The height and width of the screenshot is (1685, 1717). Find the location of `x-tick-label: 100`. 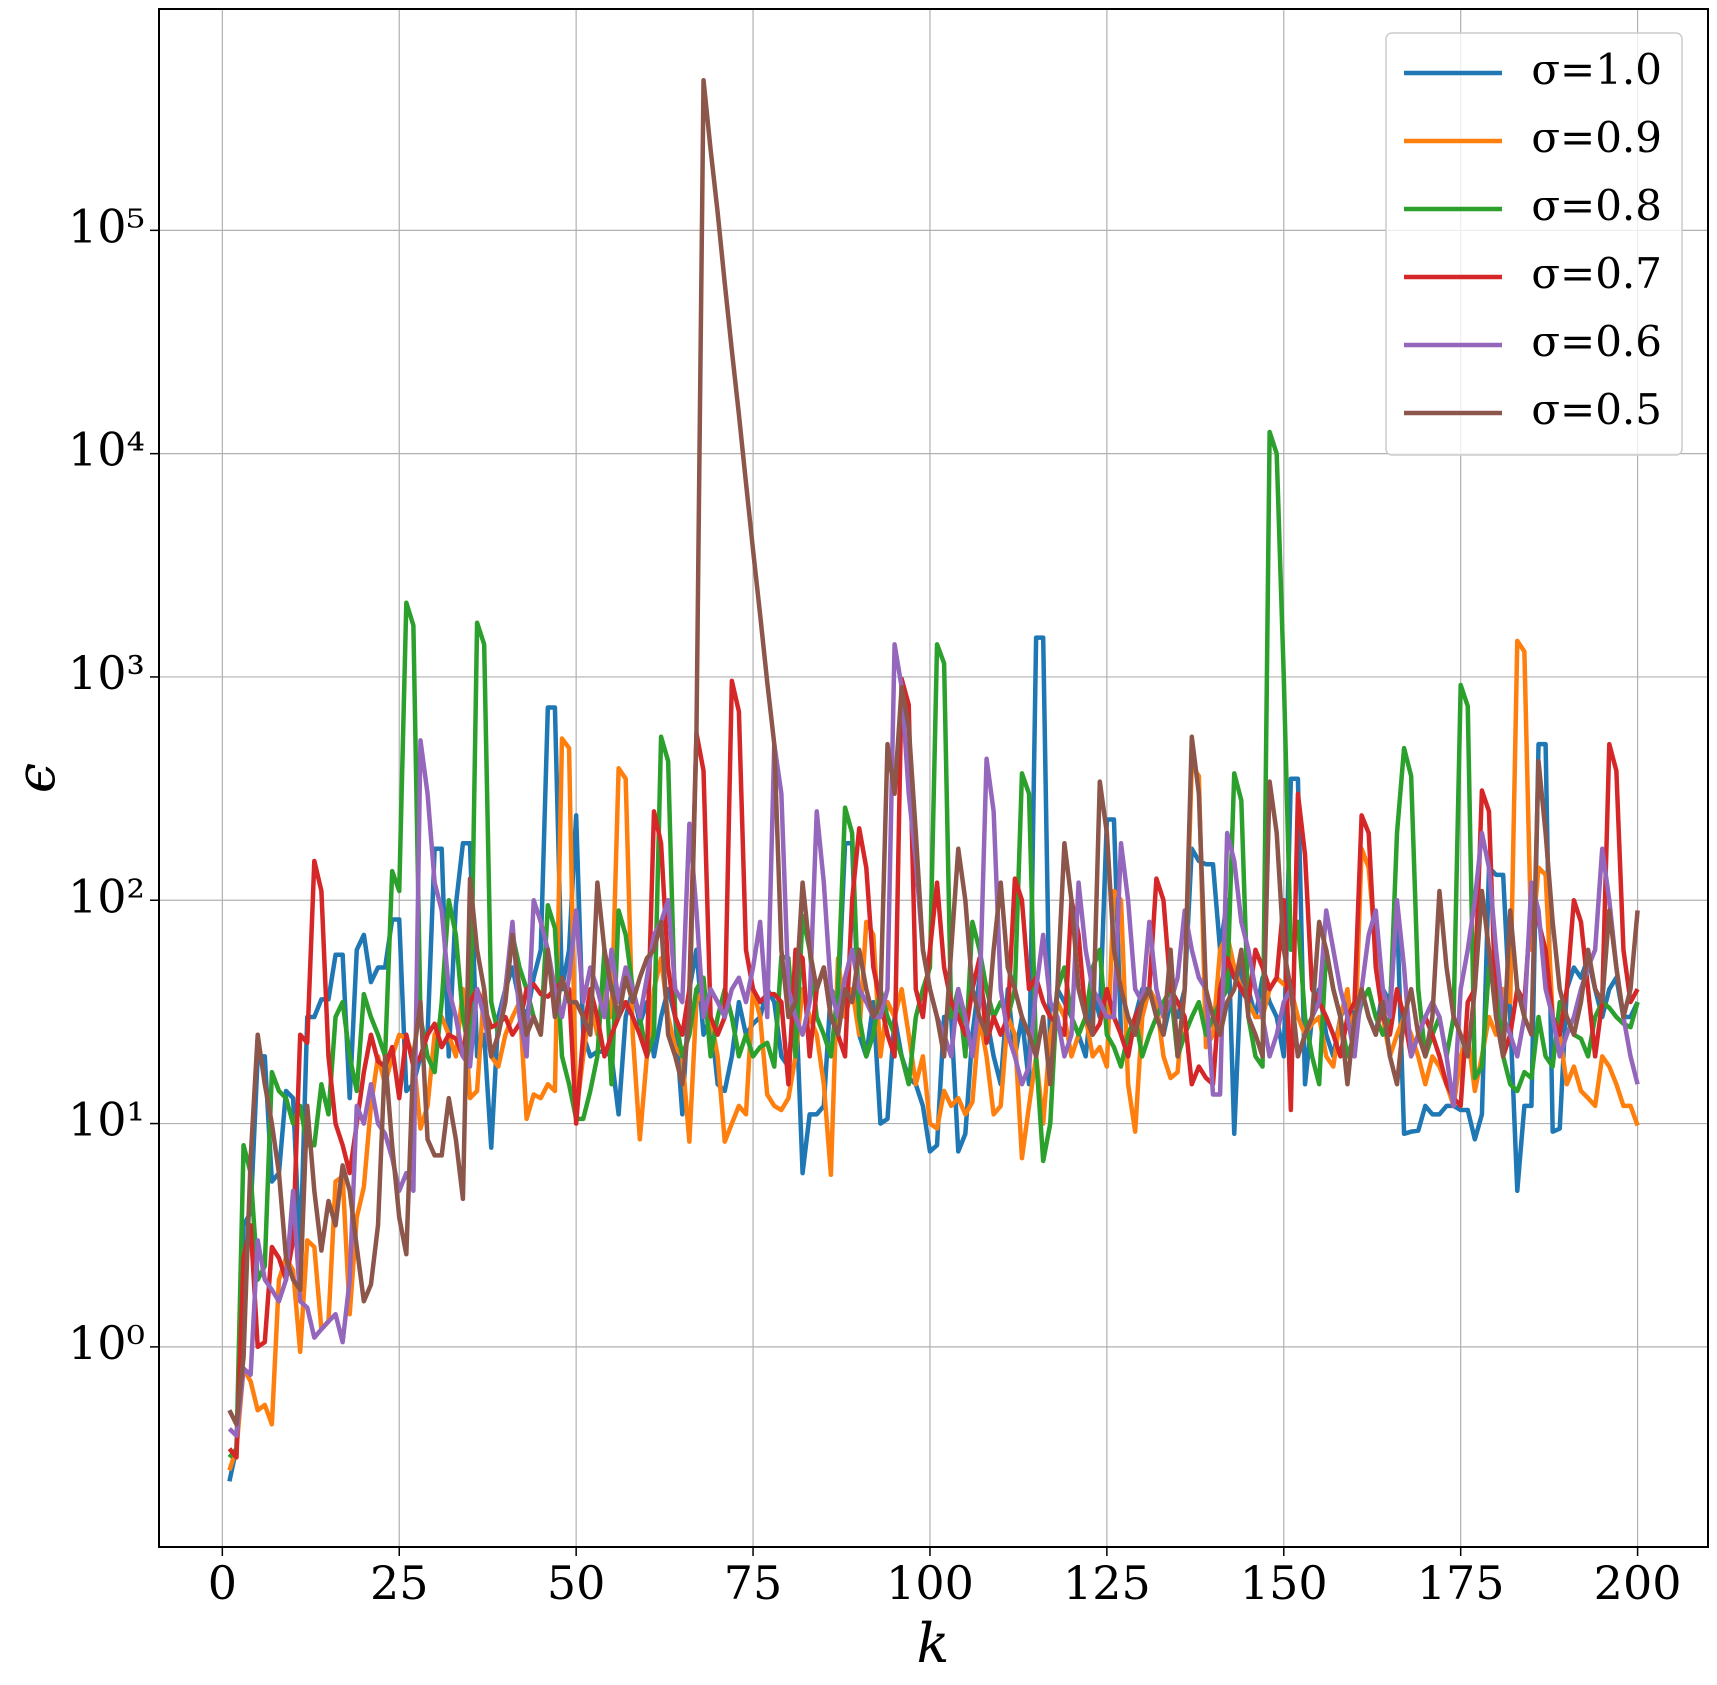

x-tick-label: 100 is located at coordinates (930, 1583).